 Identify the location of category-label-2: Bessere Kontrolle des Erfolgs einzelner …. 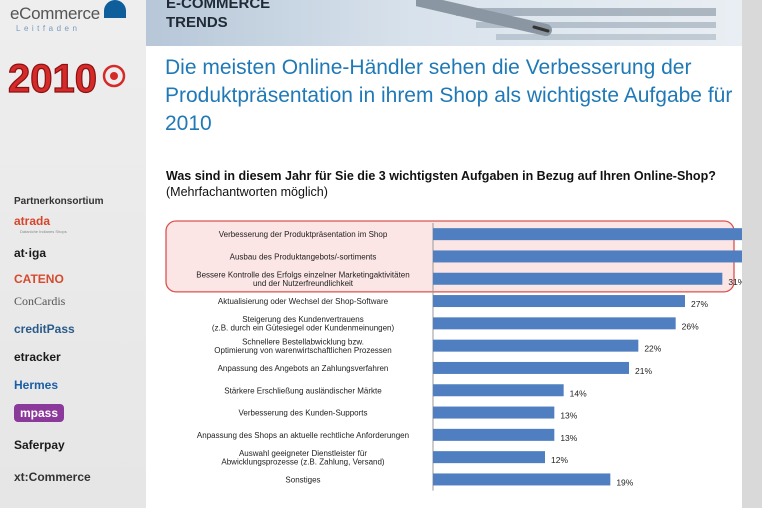
(302, 280).